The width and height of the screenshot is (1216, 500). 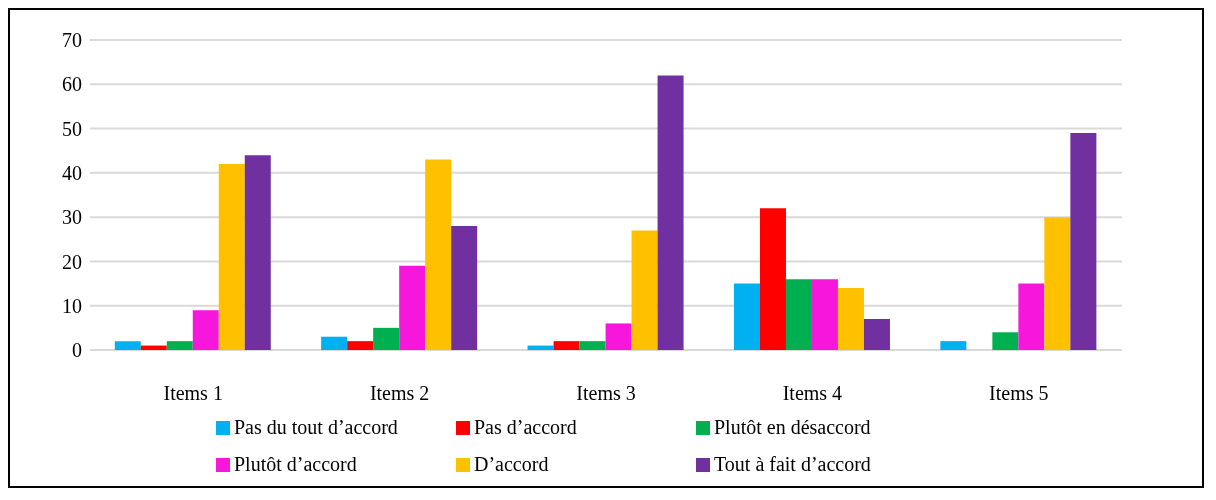 I want to click on legend-label: Pas du tout d’accord, so click(x=316, y=427).